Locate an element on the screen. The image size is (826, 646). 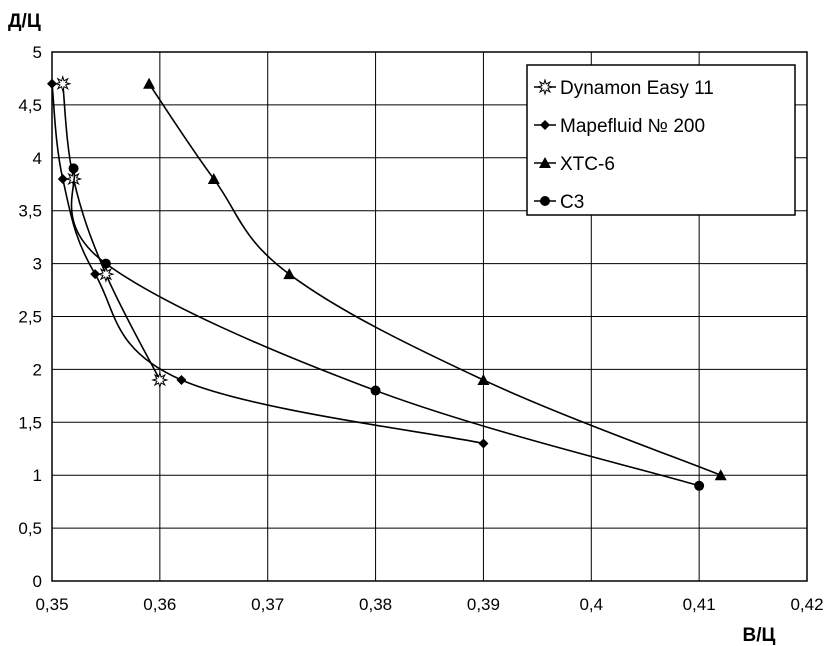
y-tick-label: 4 is located at coordinates (37, 158).